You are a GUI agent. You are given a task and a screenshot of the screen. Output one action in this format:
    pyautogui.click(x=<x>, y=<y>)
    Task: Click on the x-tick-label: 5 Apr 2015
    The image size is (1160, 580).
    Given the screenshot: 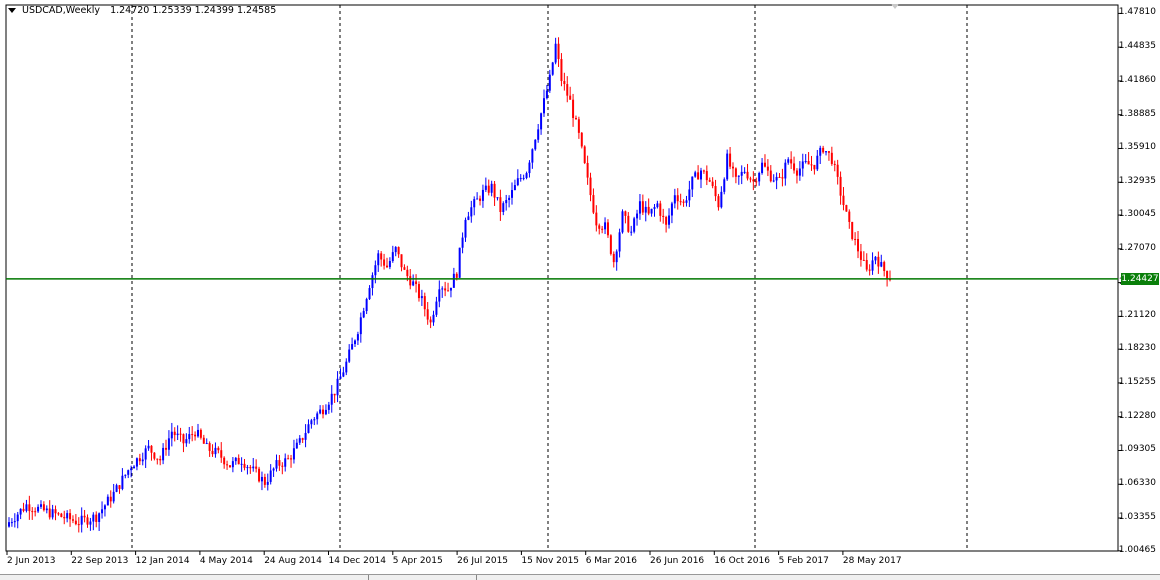 What is the action you would take?
    pyautogui.click(x=417, y=561)
    